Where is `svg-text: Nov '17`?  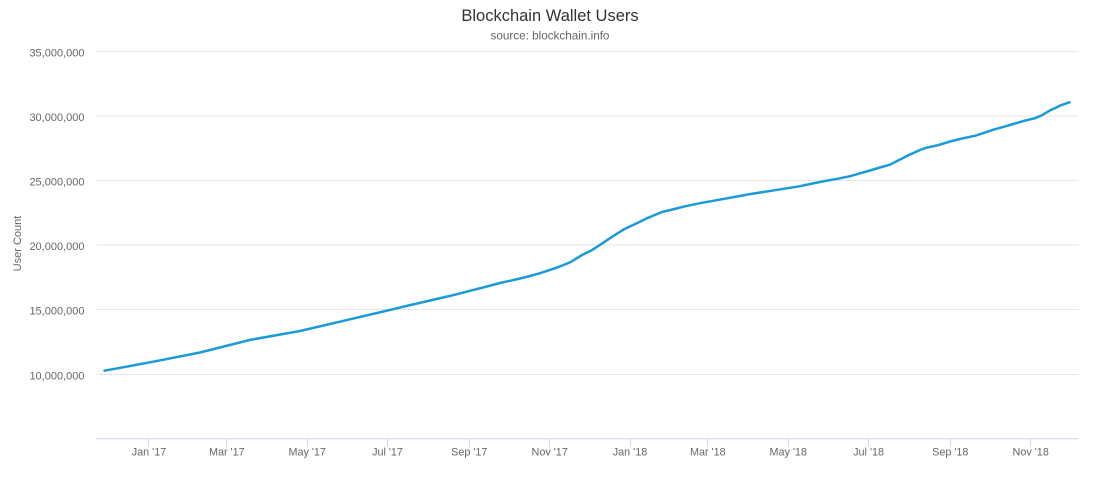
svg-text: Nov '17 is located at coordinates (550, 453).